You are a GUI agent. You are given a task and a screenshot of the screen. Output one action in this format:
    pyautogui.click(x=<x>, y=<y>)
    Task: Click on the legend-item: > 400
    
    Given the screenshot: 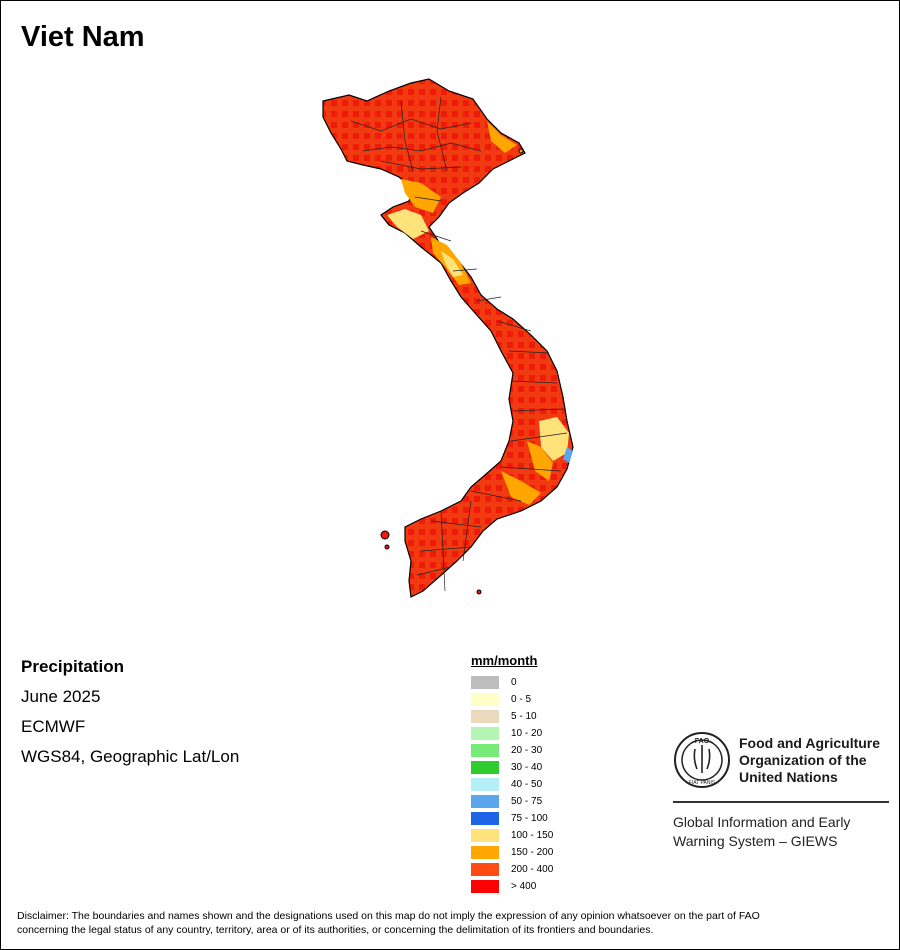 What is the action you would take?
    pyautogui.click(x=512, y=886)
    